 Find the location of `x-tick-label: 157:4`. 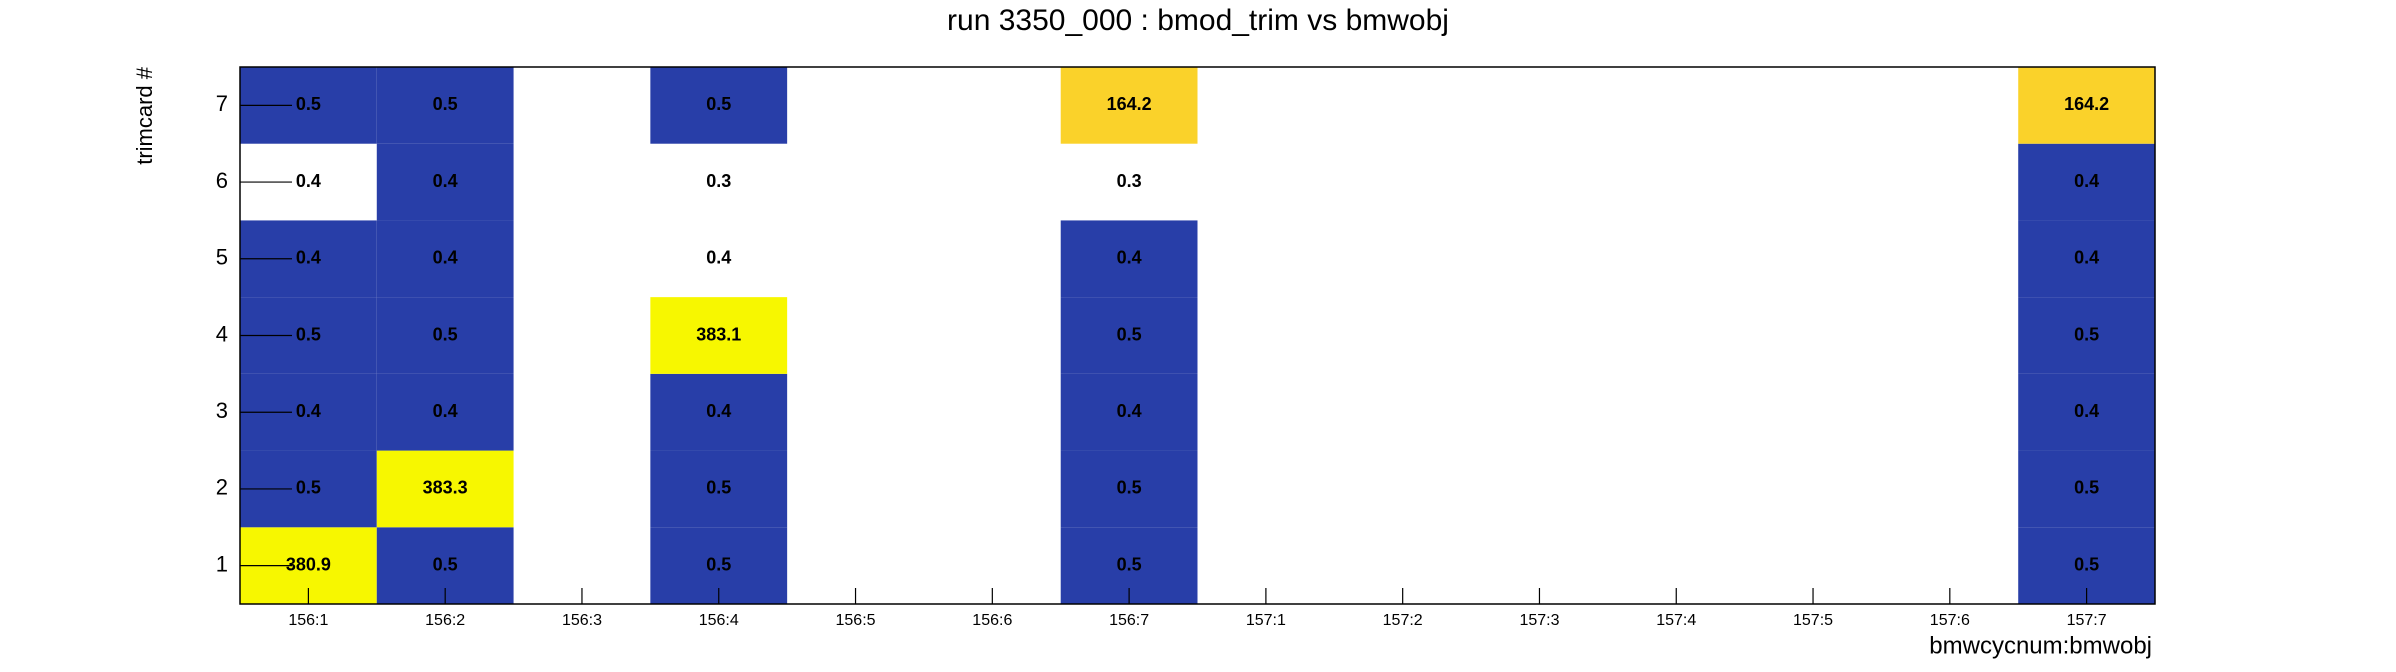

x-tick-label: 157:4 is located at coordinates (1676, 620).